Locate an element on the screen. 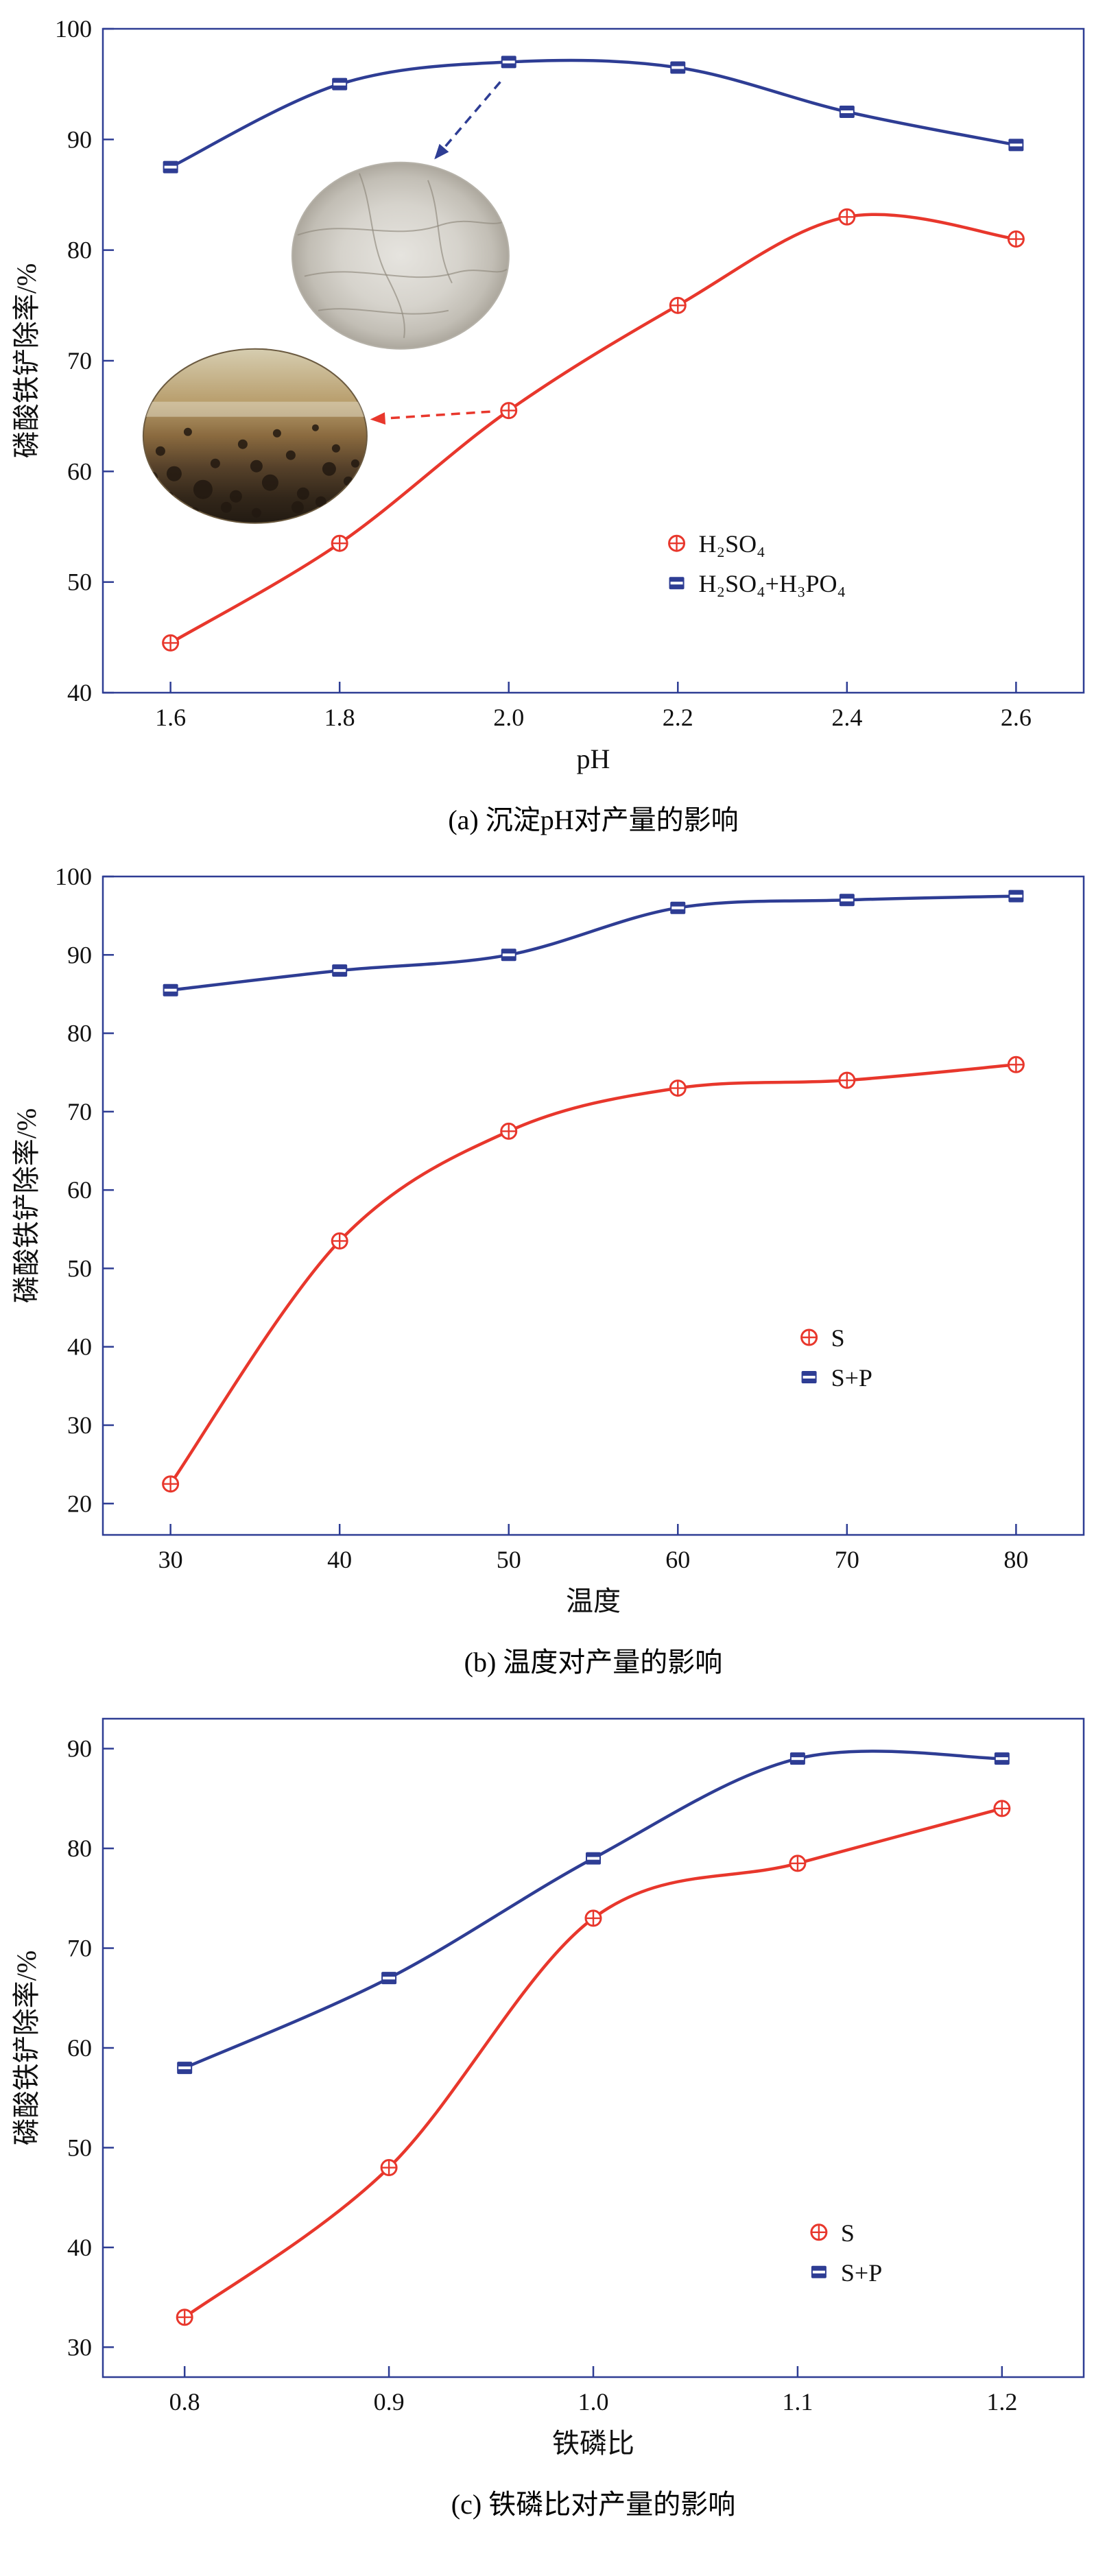  x-tick-label: 70 is located at coordinates (847, 1559).